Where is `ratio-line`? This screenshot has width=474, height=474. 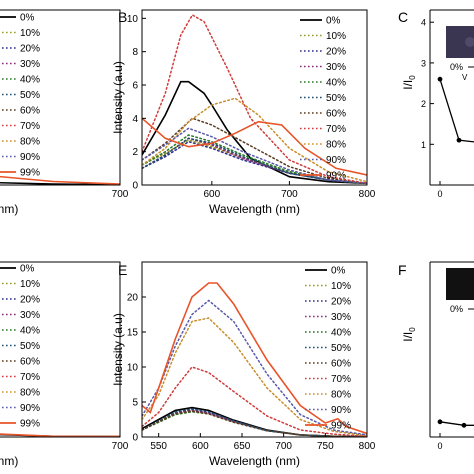 ratio-line is located at coordinates (456, 111).